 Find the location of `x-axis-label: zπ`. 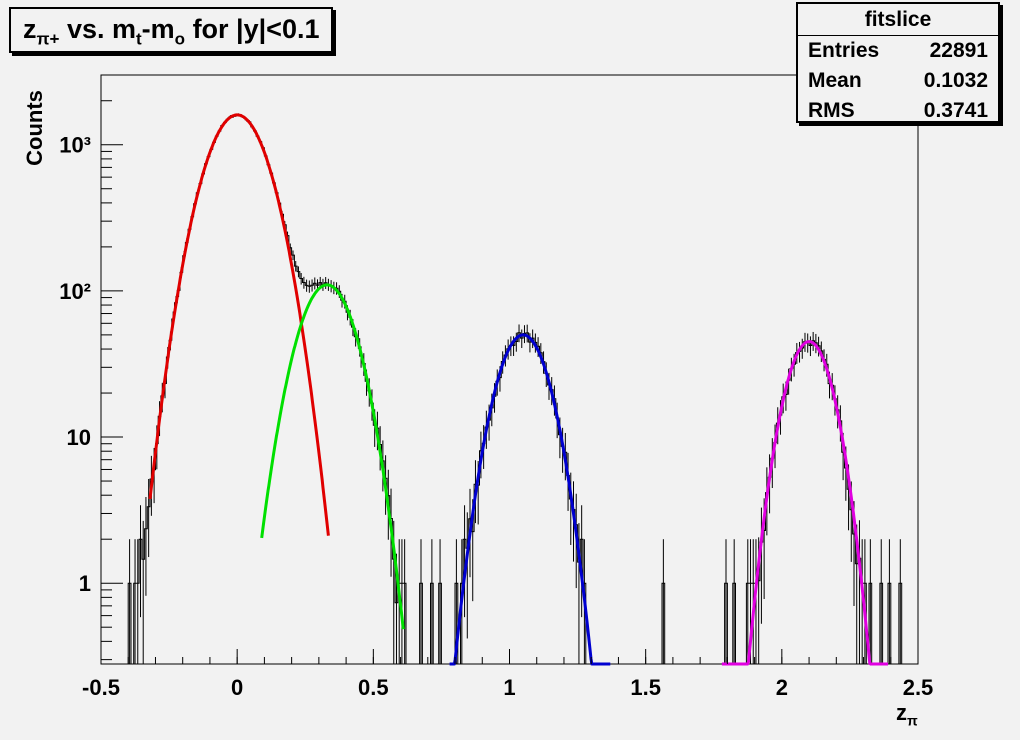

x-axis-label: zπ is located at coordinates (907, 714).